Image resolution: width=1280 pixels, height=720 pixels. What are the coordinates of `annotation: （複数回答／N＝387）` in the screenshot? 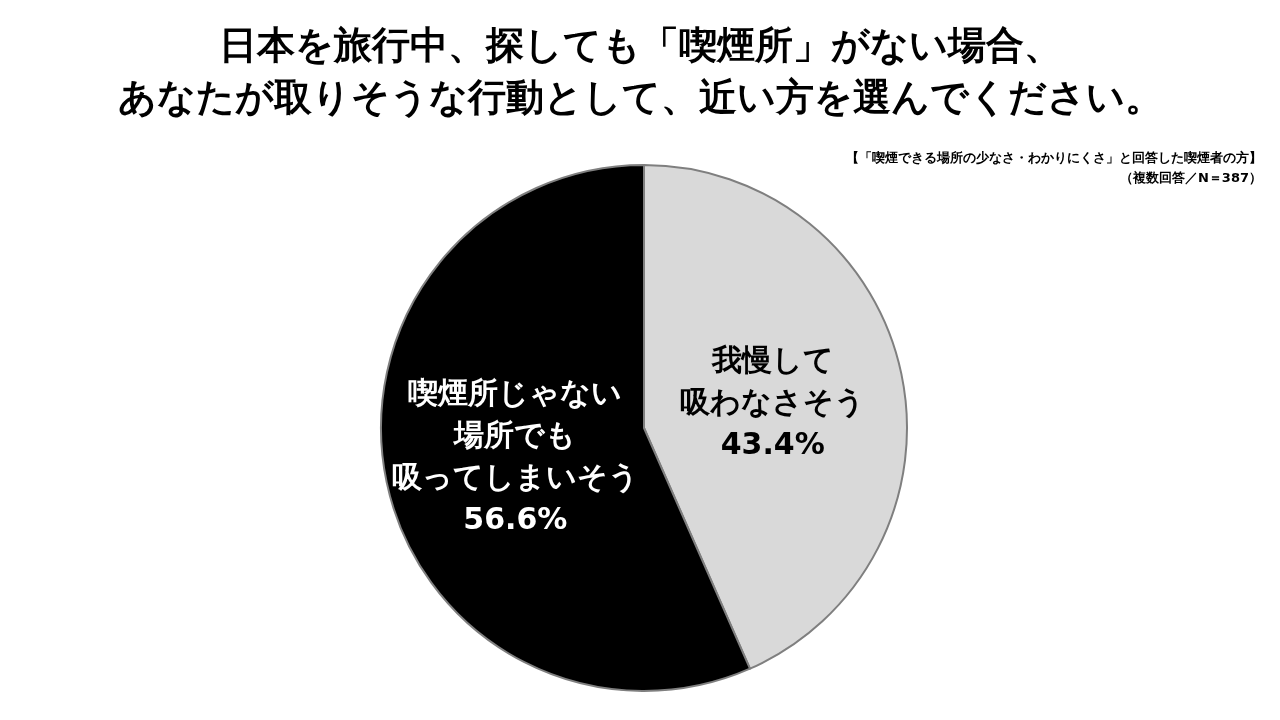 It's located at (1190, 177).